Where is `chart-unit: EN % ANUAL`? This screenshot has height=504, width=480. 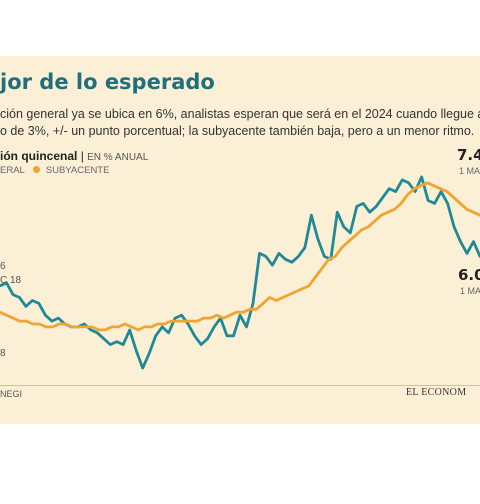
chart-unit: EN % ANUAL is located at coordinates (118, 157).